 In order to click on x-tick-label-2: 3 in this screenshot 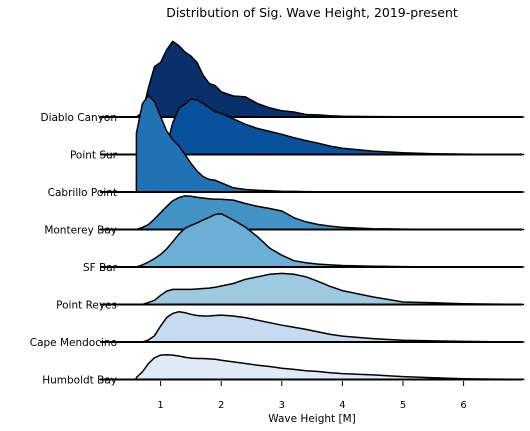, I will do `click(282, 405)`.